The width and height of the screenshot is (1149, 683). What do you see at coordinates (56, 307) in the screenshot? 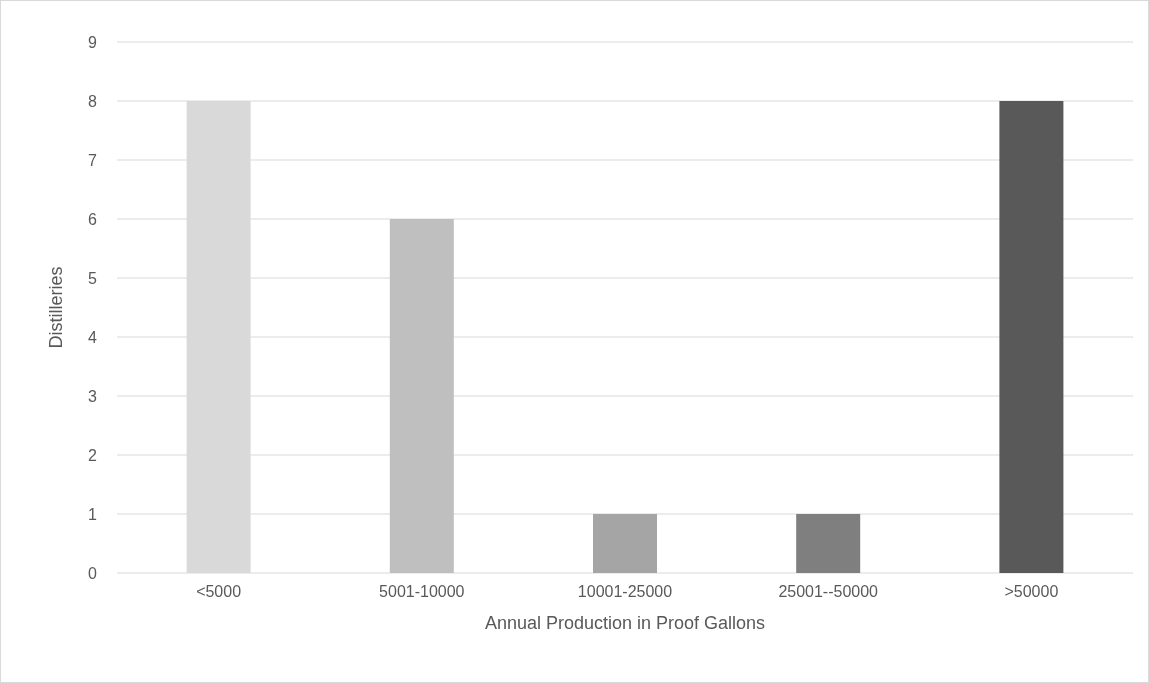
I see `y-axis-title: Distilleries` at bounding box center [56, 307].